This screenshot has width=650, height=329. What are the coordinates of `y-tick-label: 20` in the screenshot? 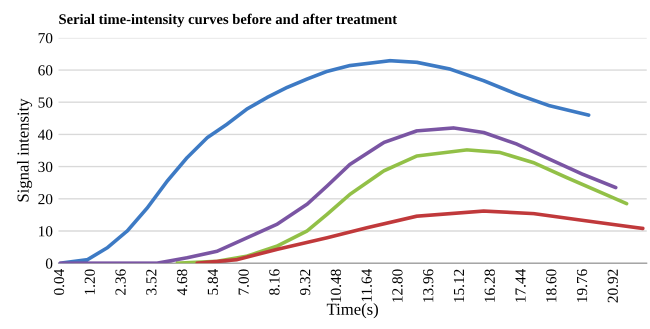 It's located at (45, 199).